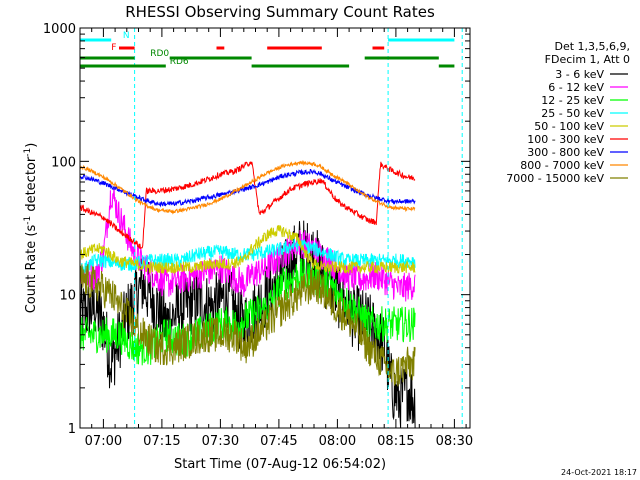 This screenshot has width=640, height=480. I want to click on legend-label-6: 300 - 800 keV, so click(565, 152).